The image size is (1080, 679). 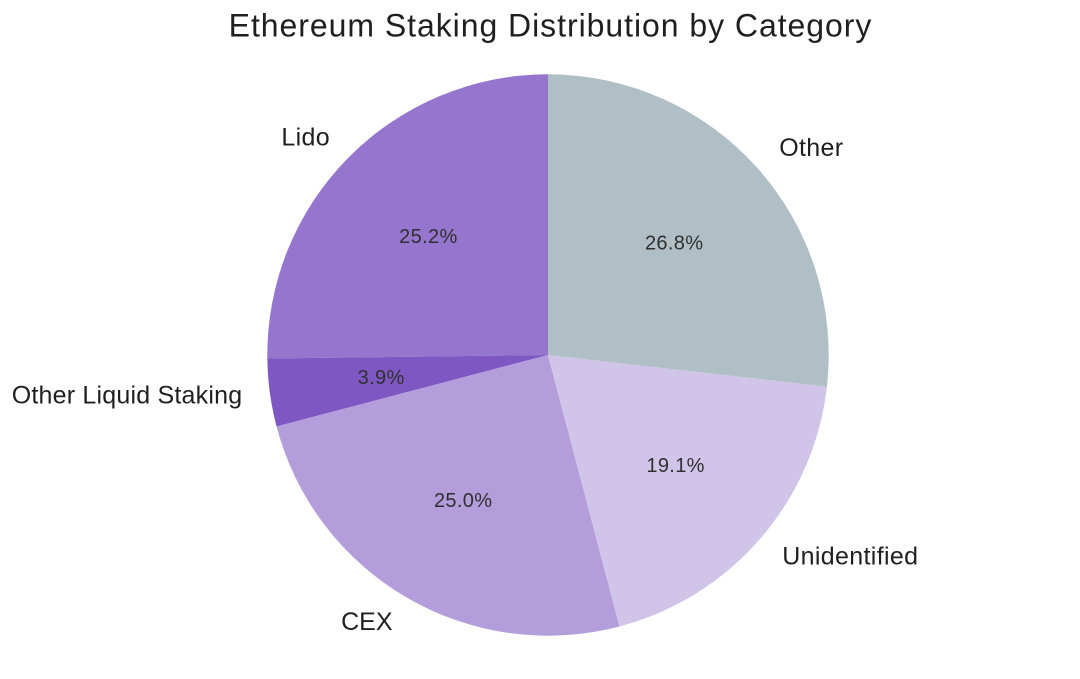 What do you see at coordinates (381, 378) in the screenshot?
I see `svg-text: 3.9%` at bounding box center [381, 378].